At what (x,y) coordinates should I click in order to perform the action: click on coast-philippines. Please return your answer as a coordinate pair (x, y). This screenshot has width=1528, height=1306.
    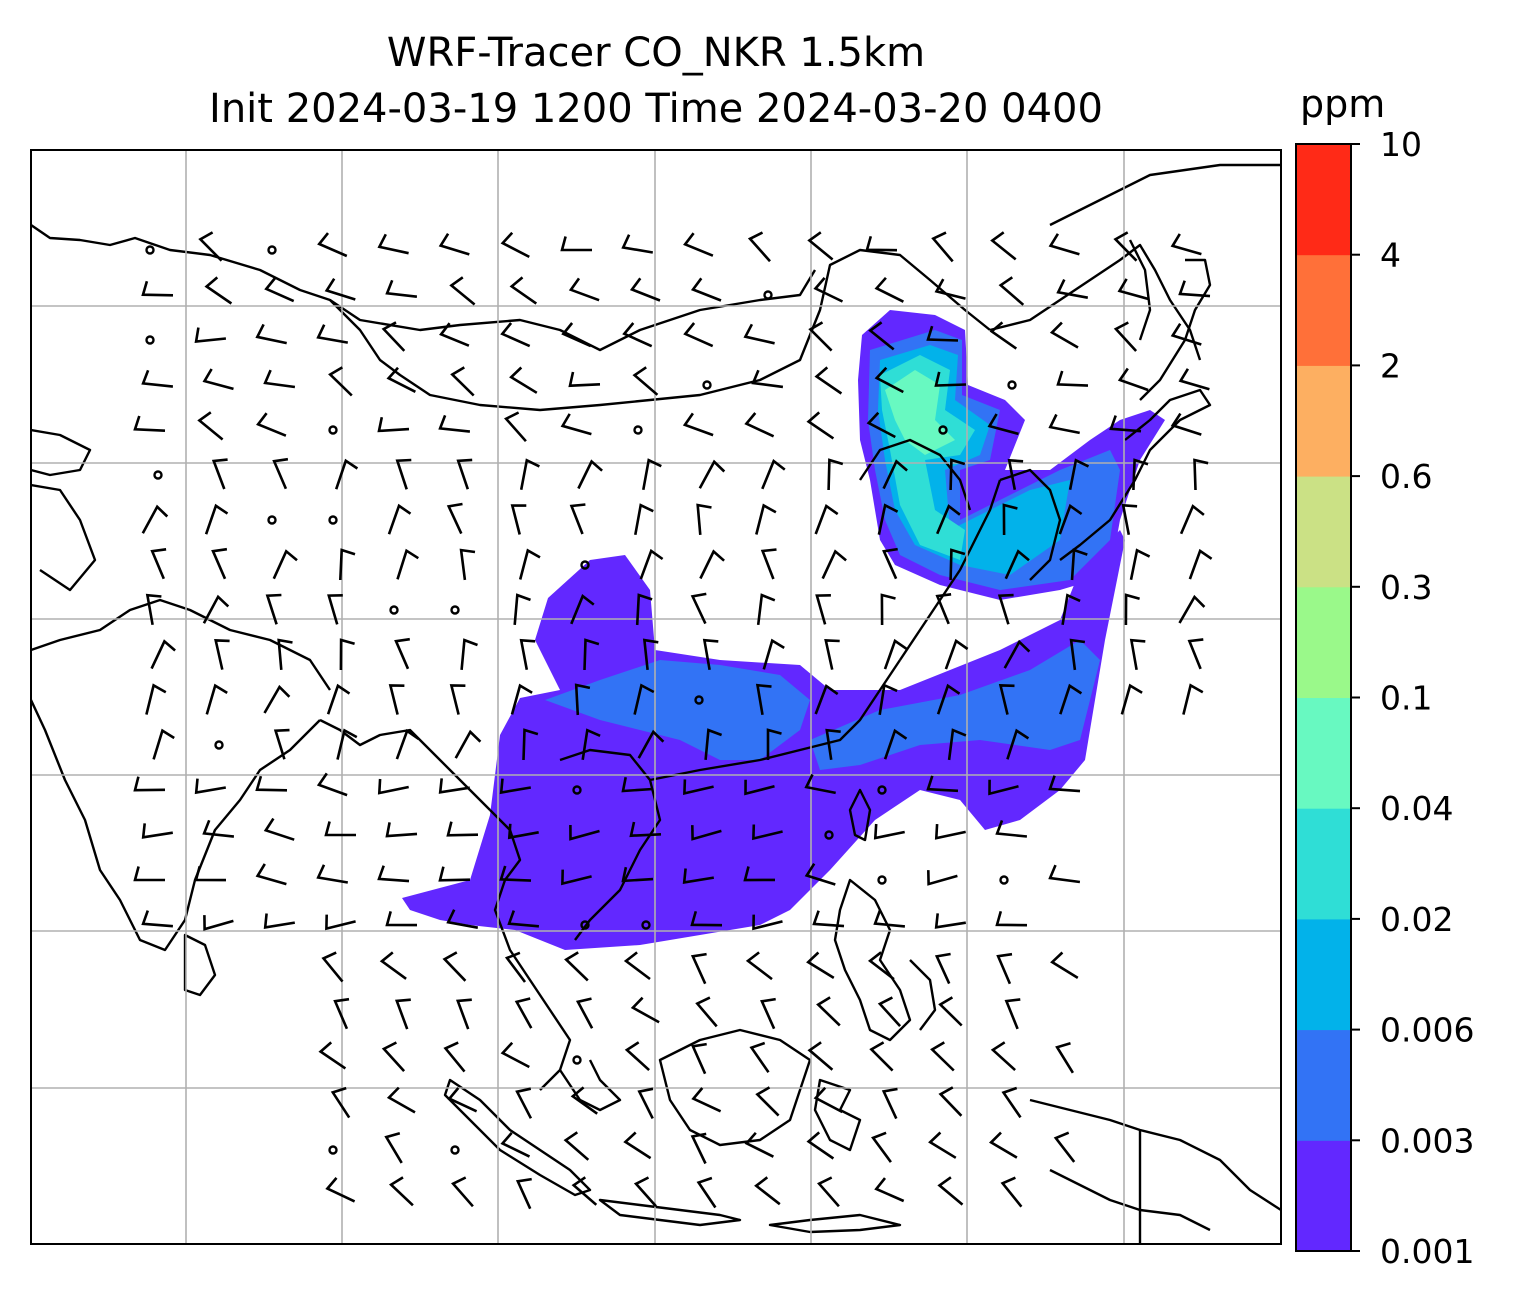
    Looking at the image, I should click on (872, 960).